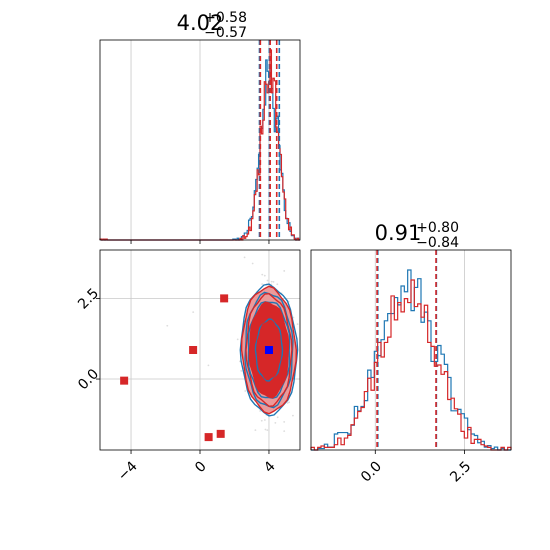 The image size is (550, 550). I want to click on tick-label-ry-1: 2.5, so click(460, 471).